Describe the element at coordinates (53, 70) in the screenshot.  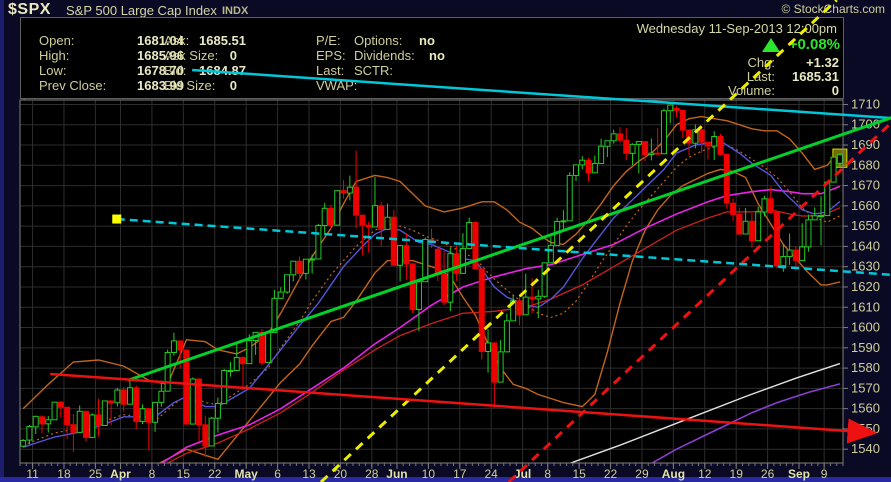
I see `low-label: Low:` at that location.